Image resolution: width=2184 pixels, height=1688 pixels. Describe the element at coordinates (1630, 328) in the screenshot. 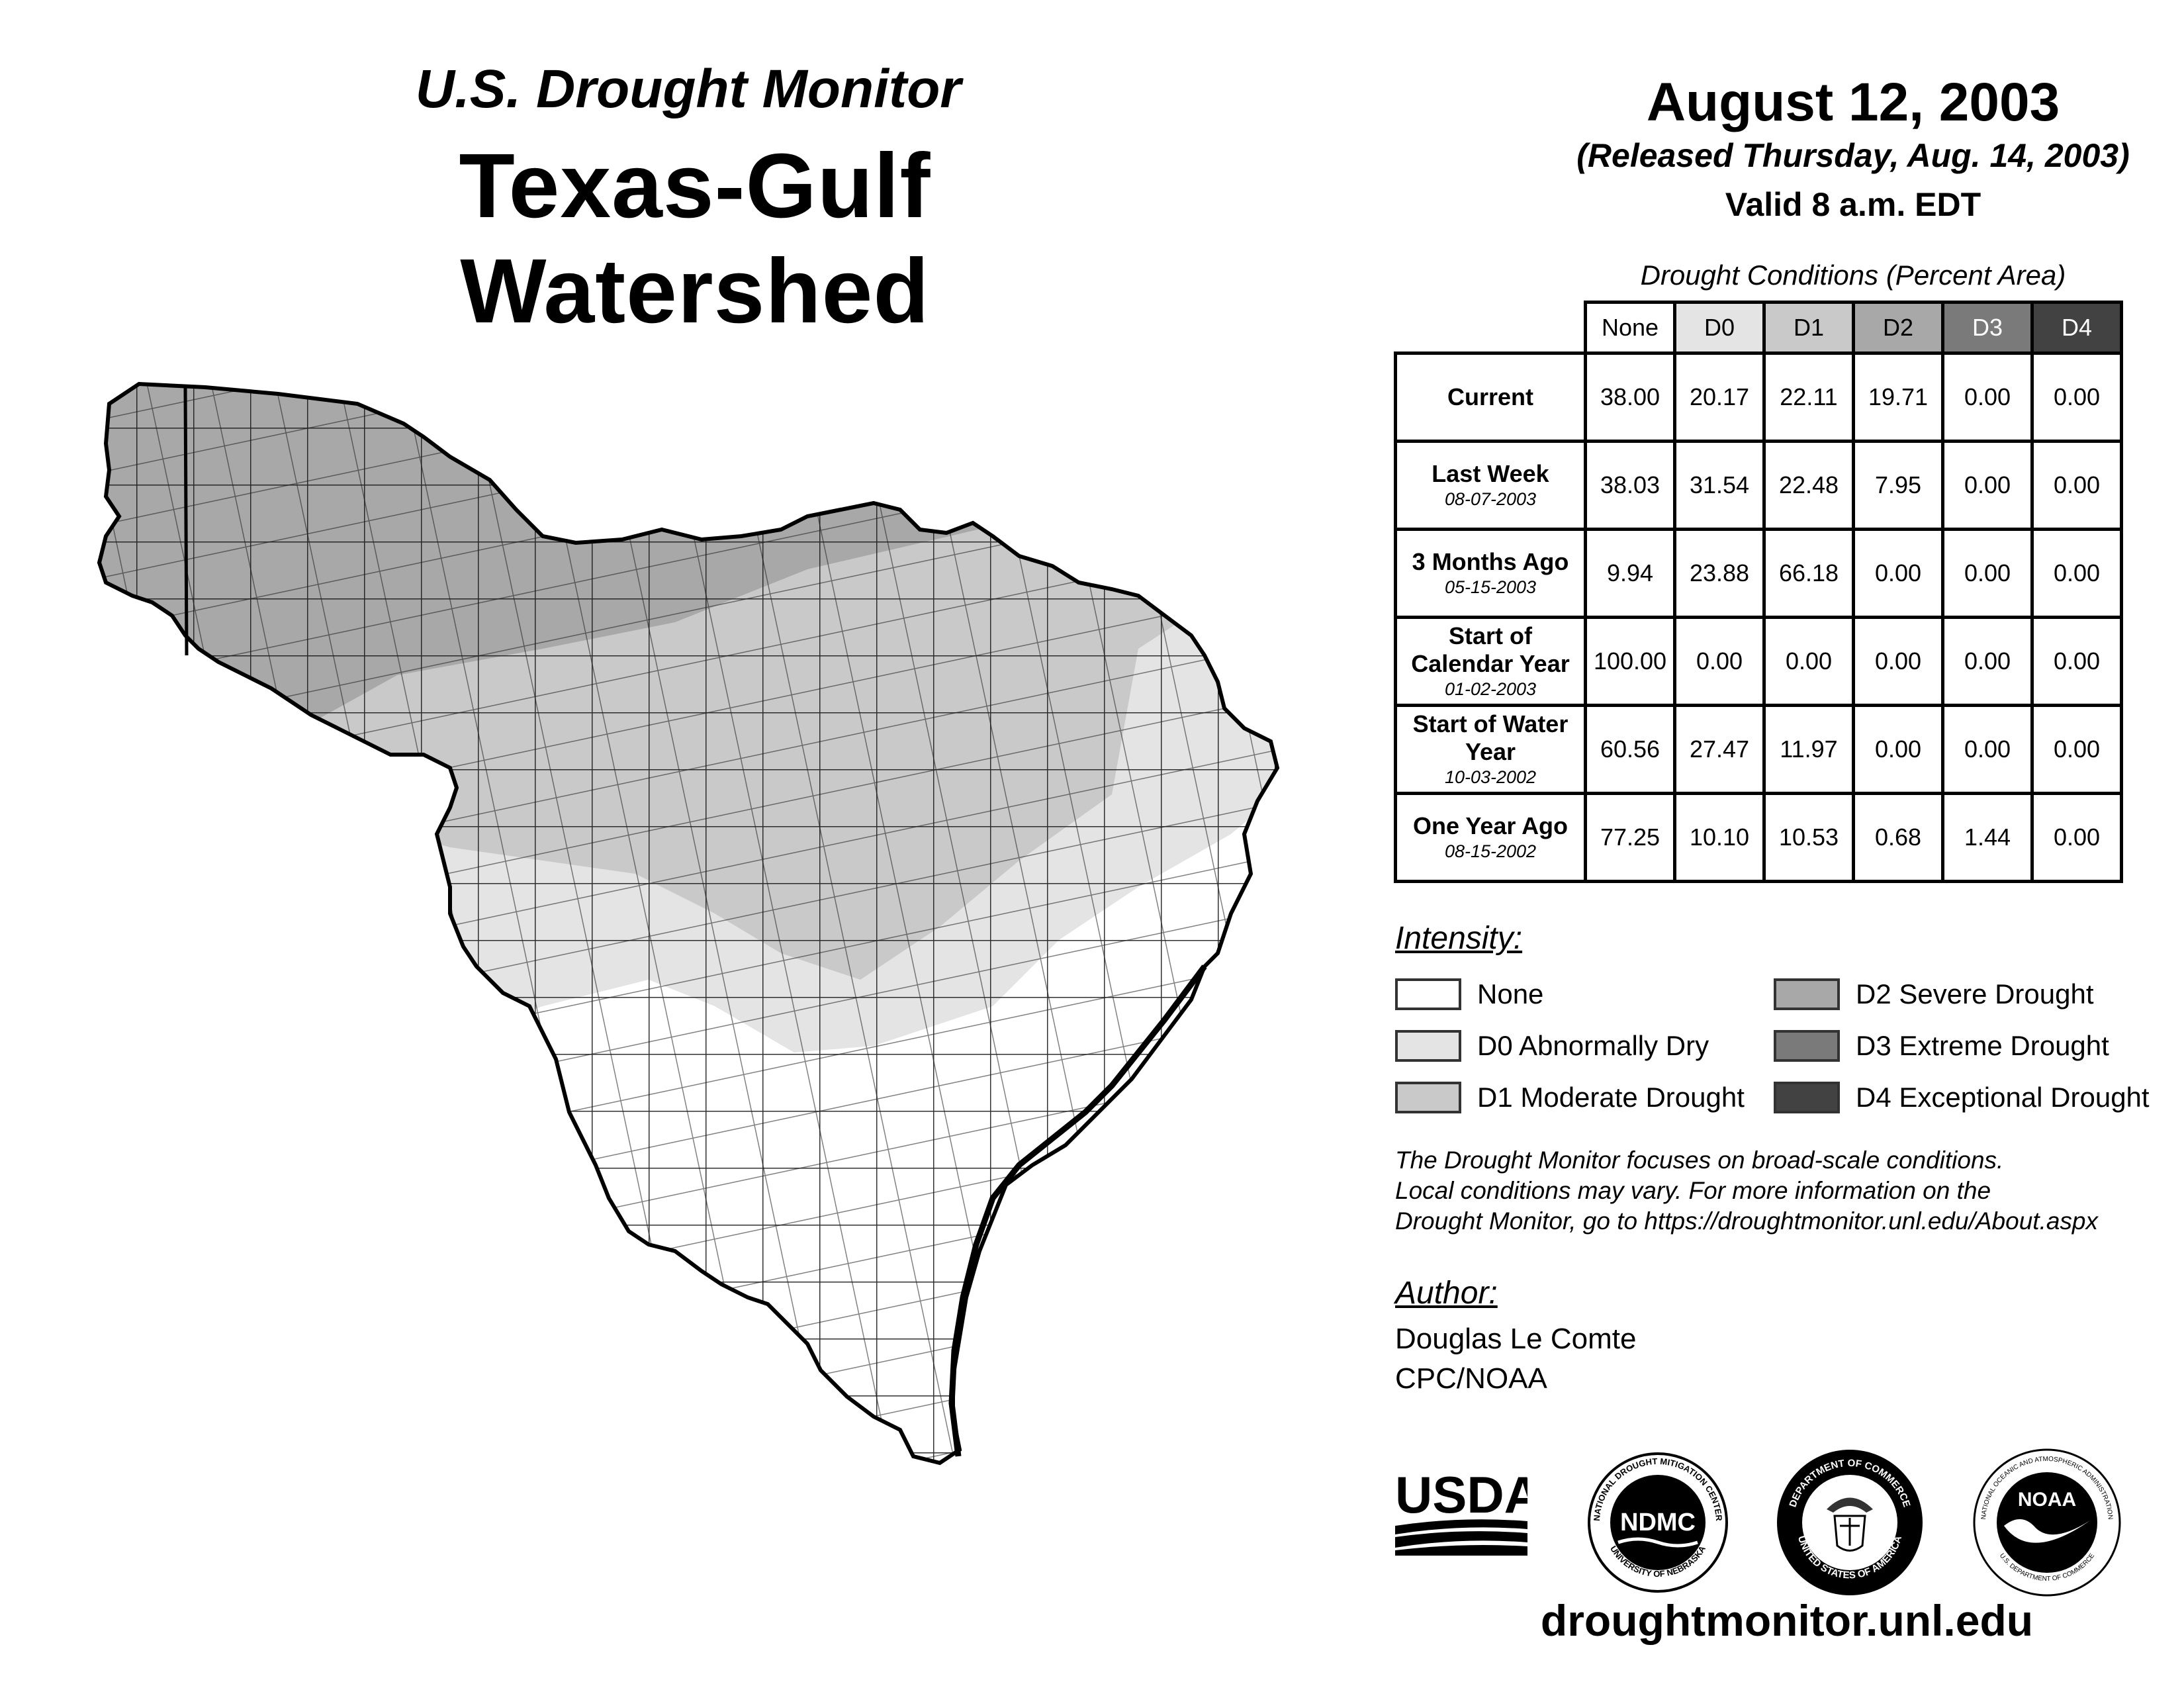

I see `col-header-none: None` at that location.